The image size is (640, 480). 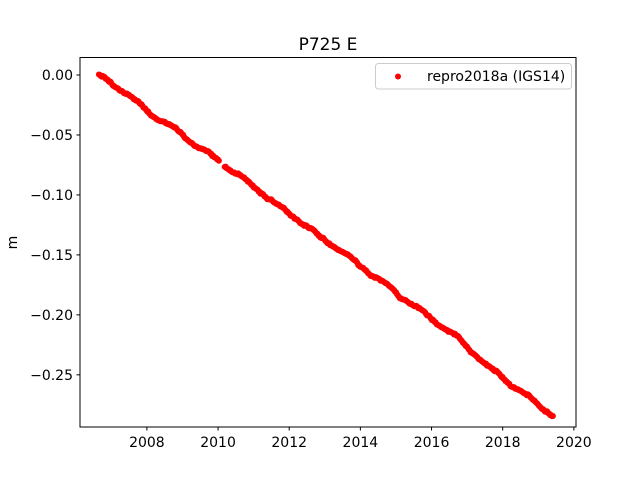 I want to click on legend-marker-dot-icon, so click(x=398, y=76).